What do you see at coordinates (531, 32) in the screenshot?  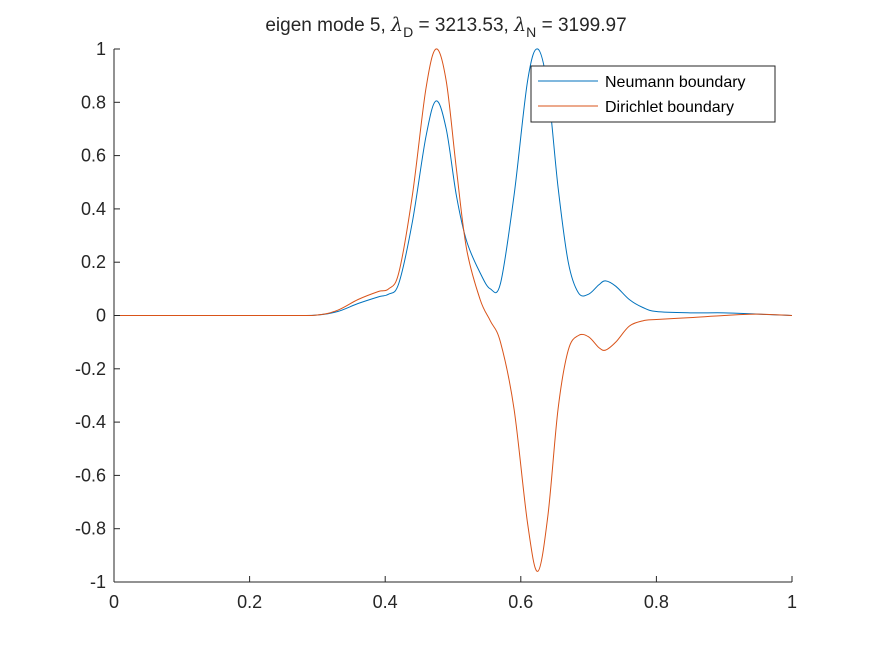 I see `lambda-n-subscript: N` at bounding box center [531, 32].